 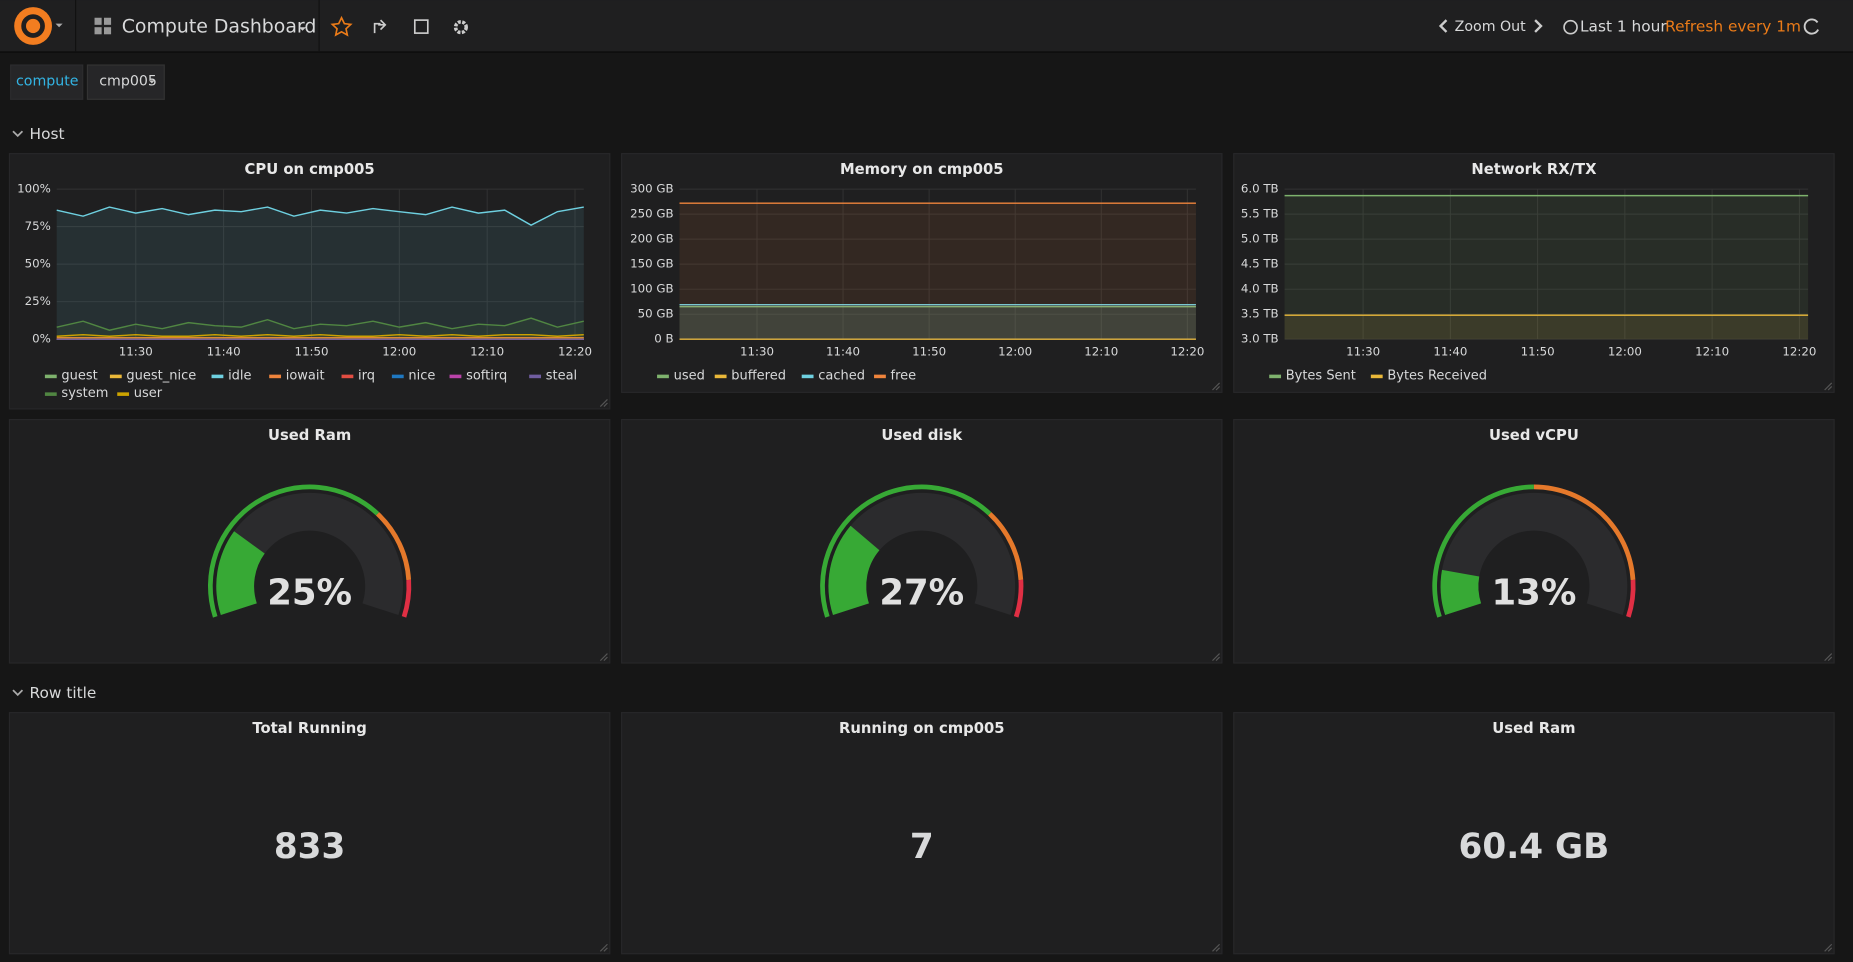 I want to click on forward-button, so click(x=1538, y=26).